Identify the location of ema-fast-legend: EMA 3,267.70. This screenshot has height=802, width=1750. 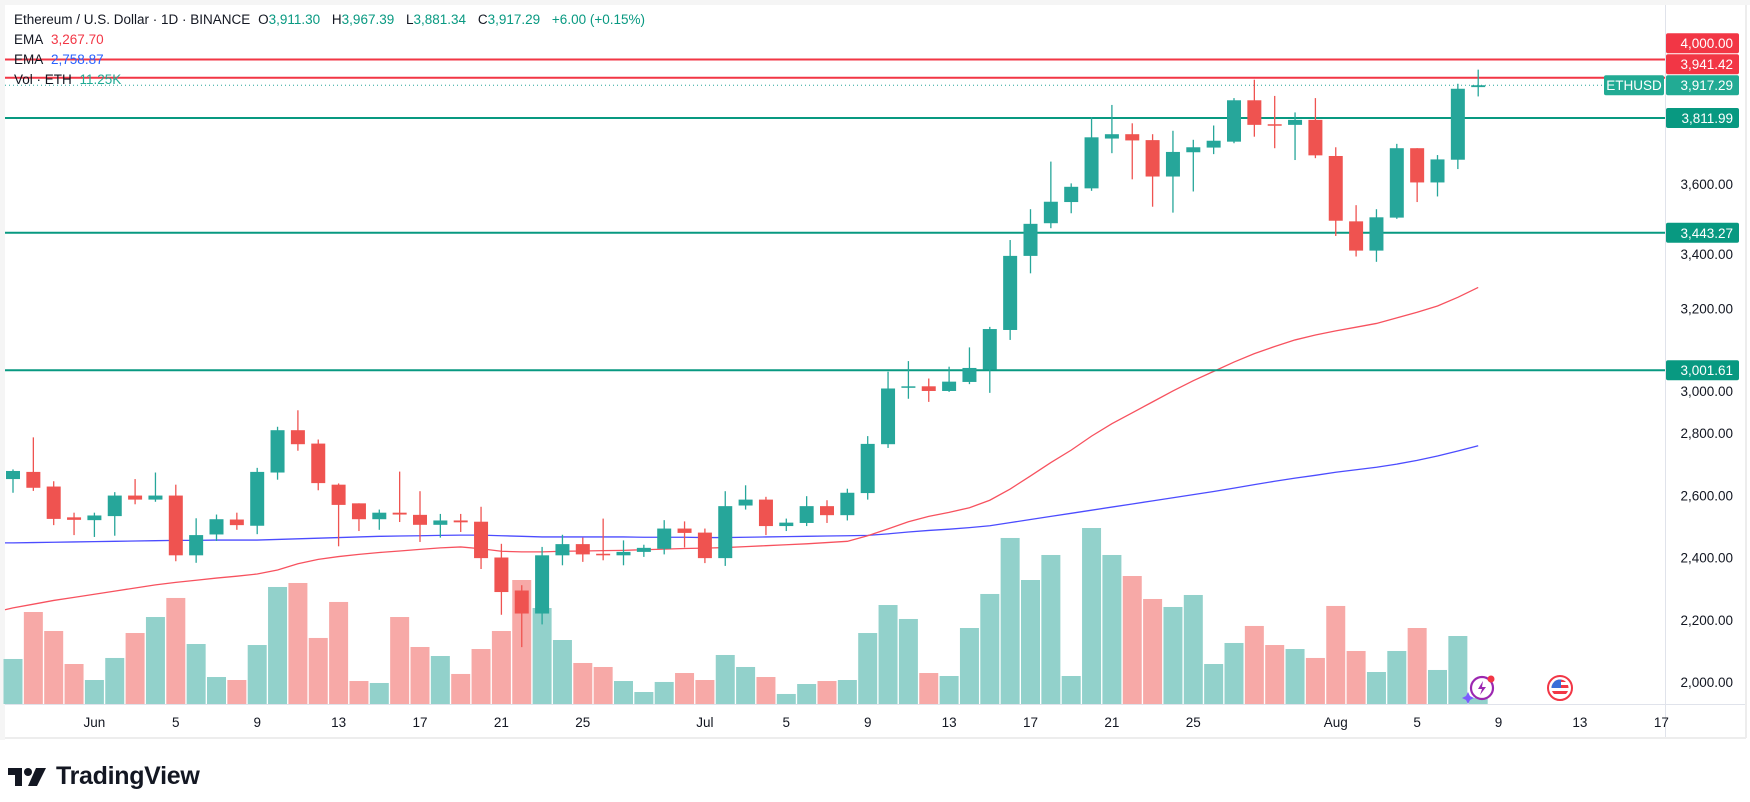
(61, 39).